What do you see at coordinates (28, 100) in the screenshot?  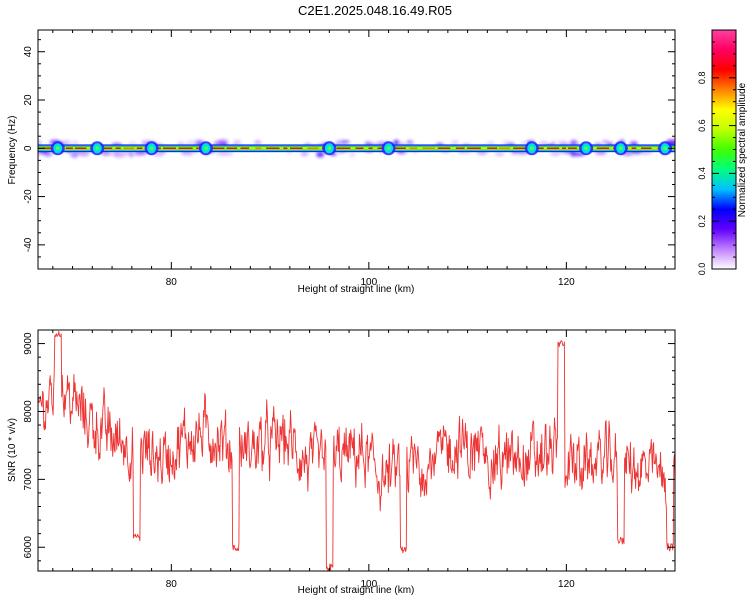 I see `y-tick-label: 20` at bounding box center [28, 100].